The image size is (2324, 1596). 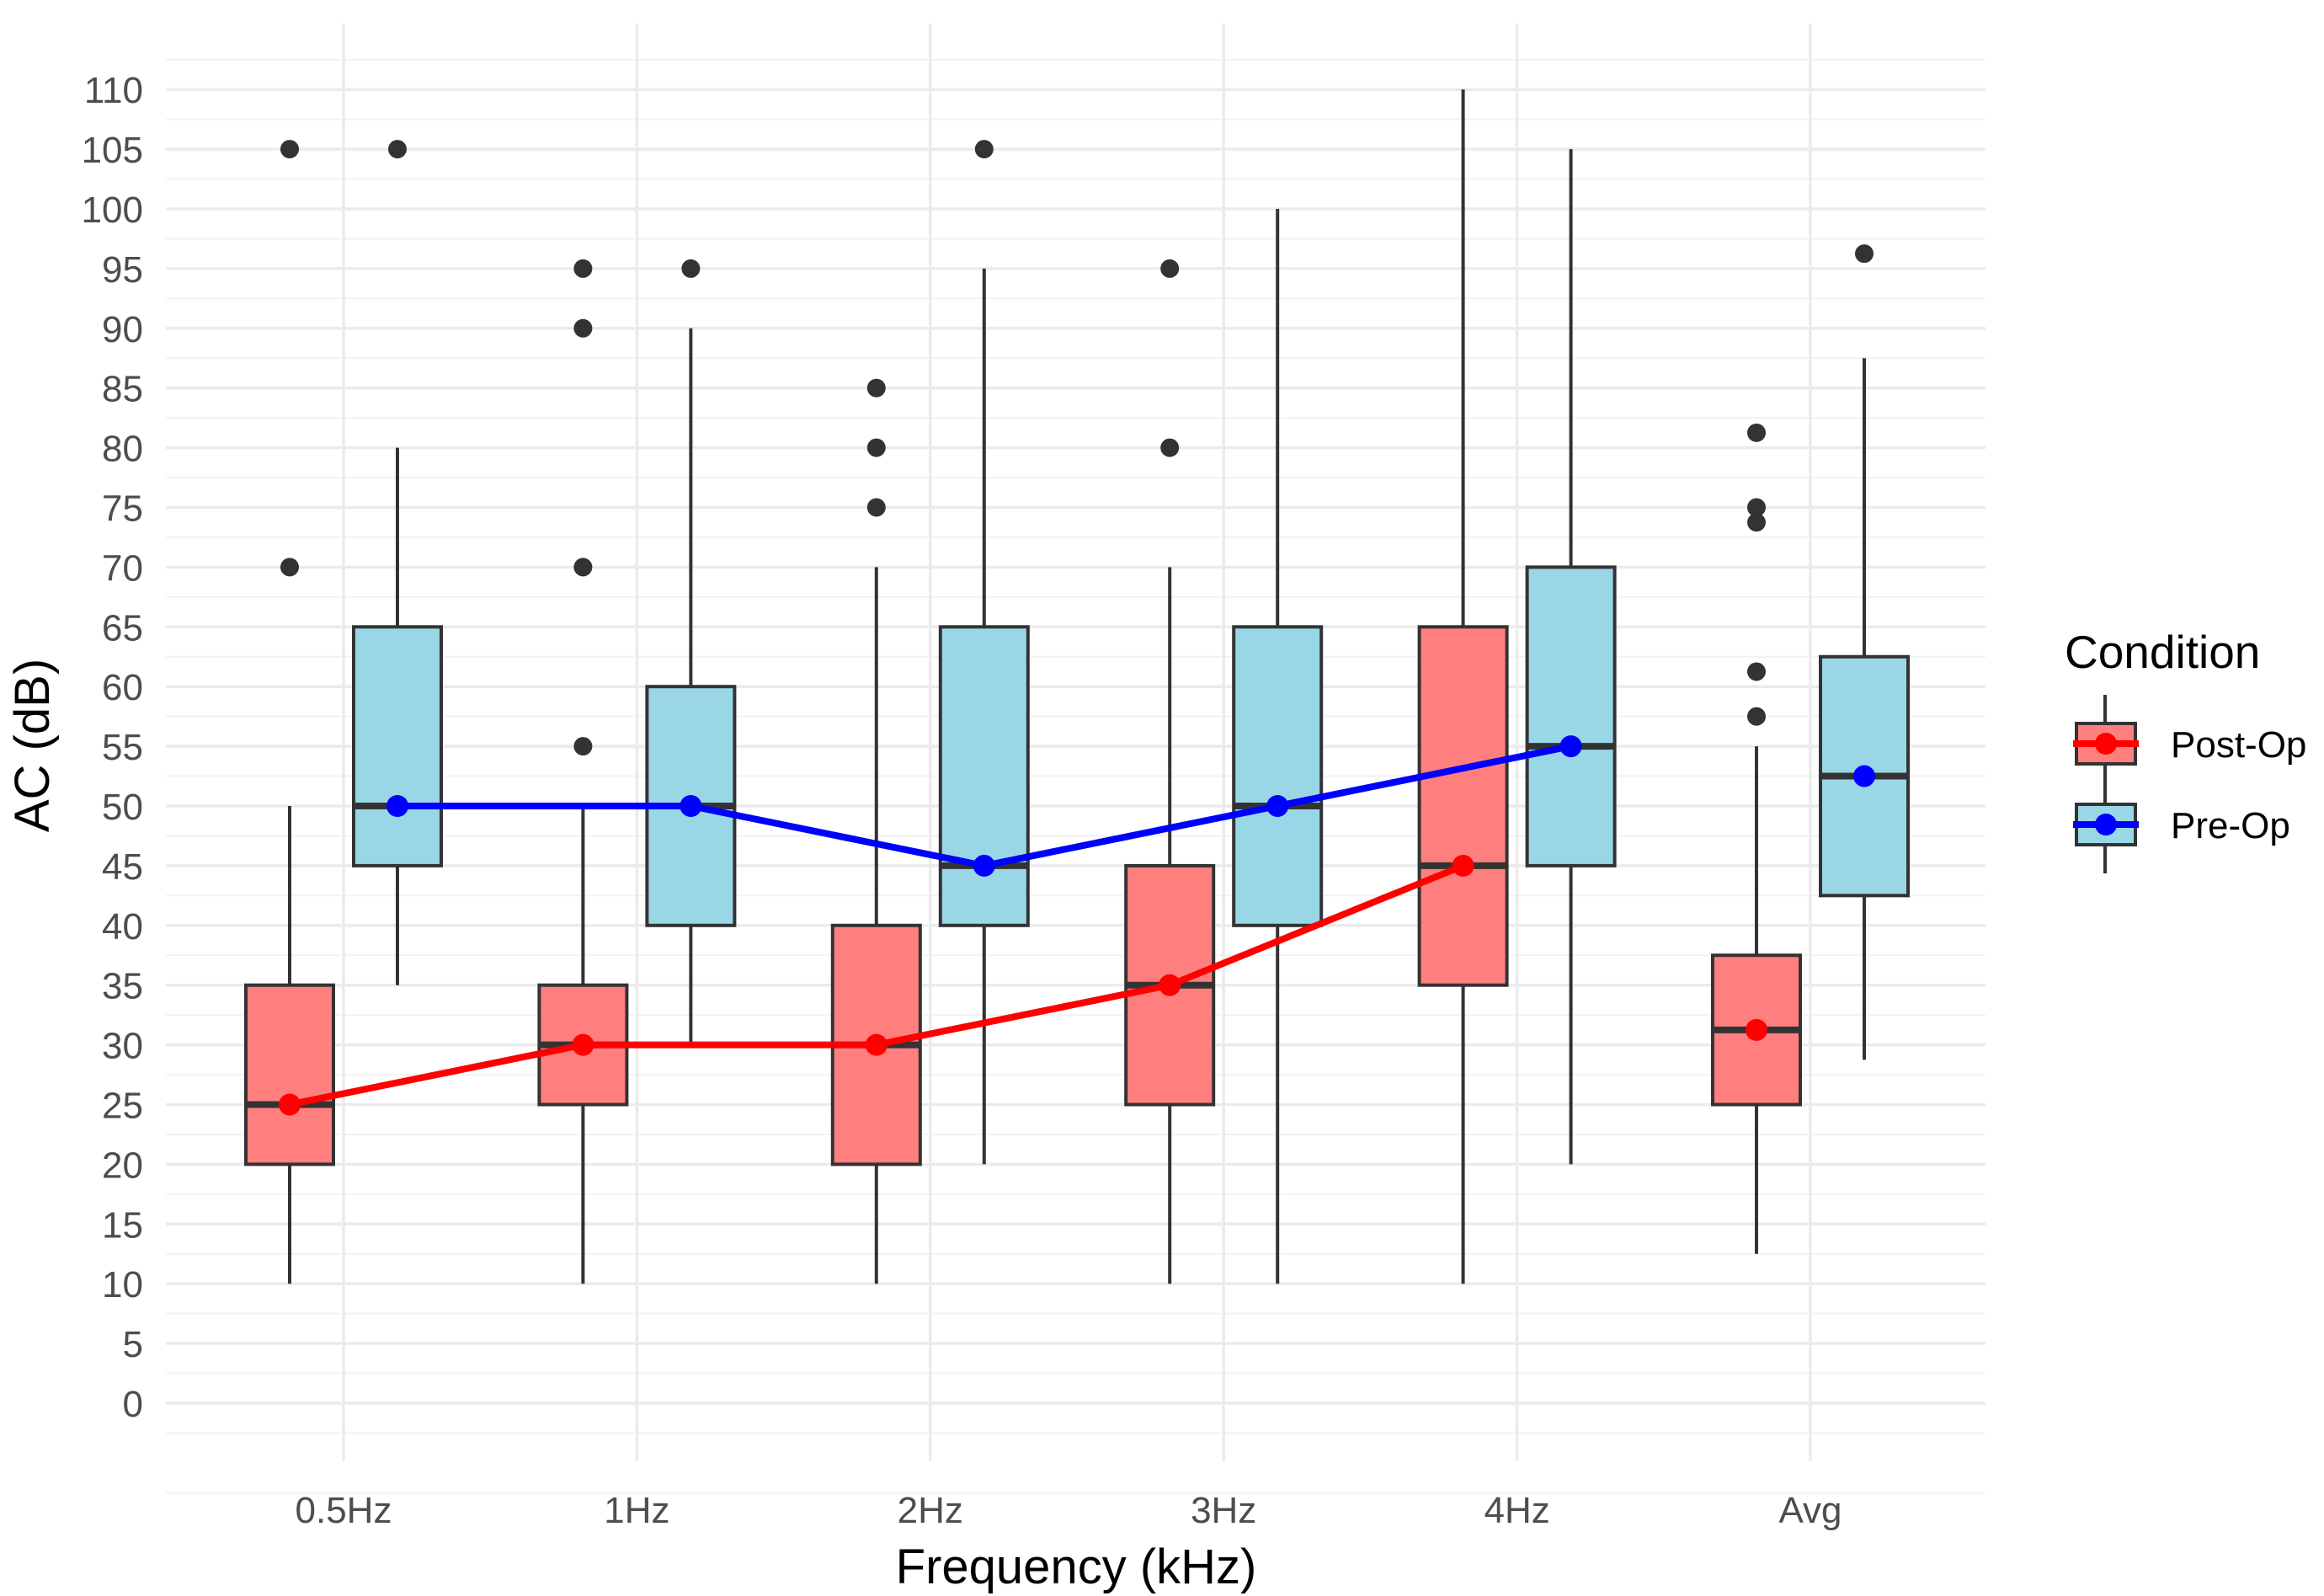 I want to click on x-tick-label: 2Hz, so click(x=930, y=1510).